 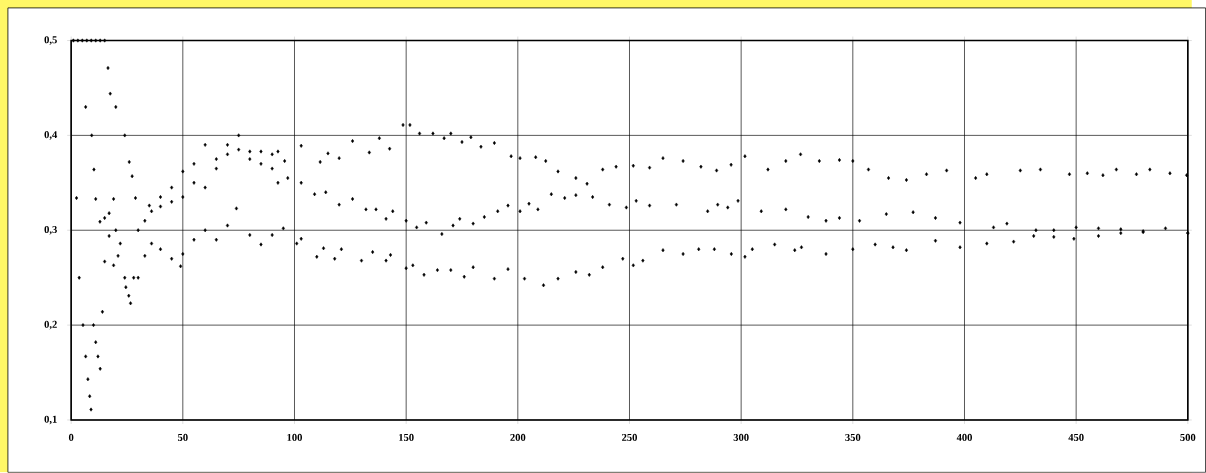 I want to click on y-tick-label: 0,3, so click(x=50, y=230).